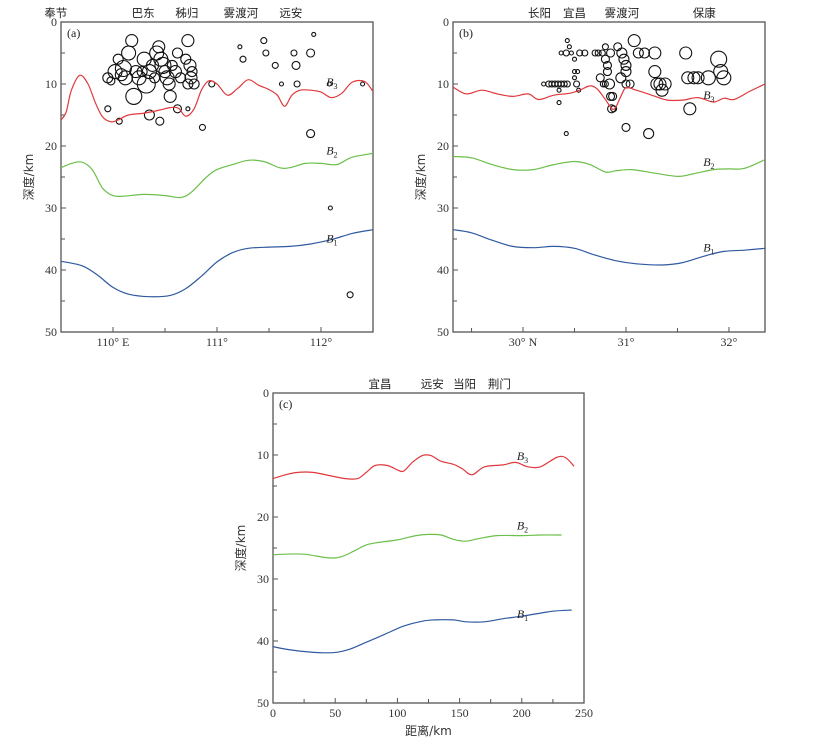  Describe the element at coordinates (526, 460) in the screenshot. I see `curve-label-subscript: 3` at that location.